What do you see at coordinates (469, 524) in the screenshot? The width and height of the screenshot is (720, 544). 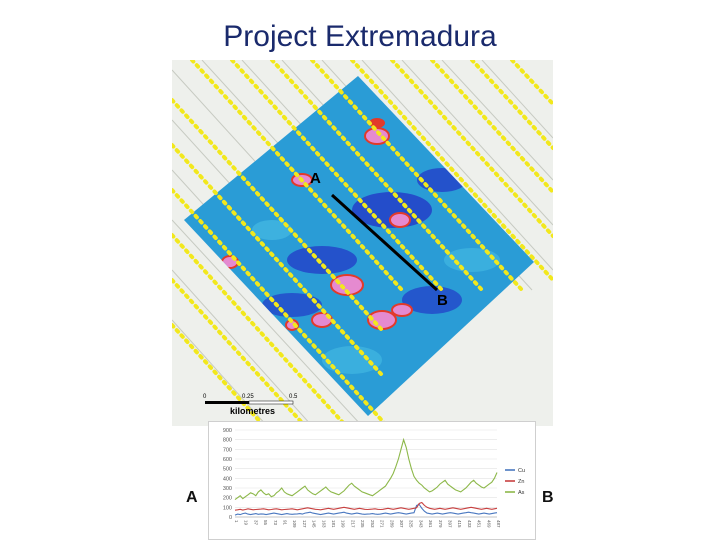 I see `x-tick-label: 433` at bounding box center [469, 524].